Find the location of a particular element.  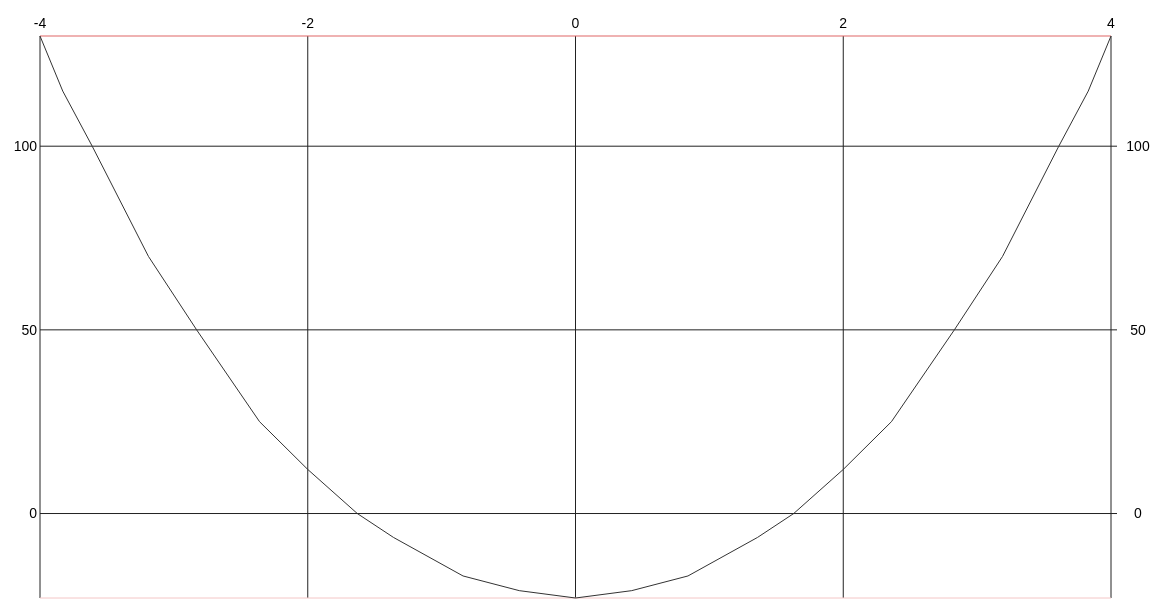

y-tick-label: 0 is located at coordinates (33, 513).